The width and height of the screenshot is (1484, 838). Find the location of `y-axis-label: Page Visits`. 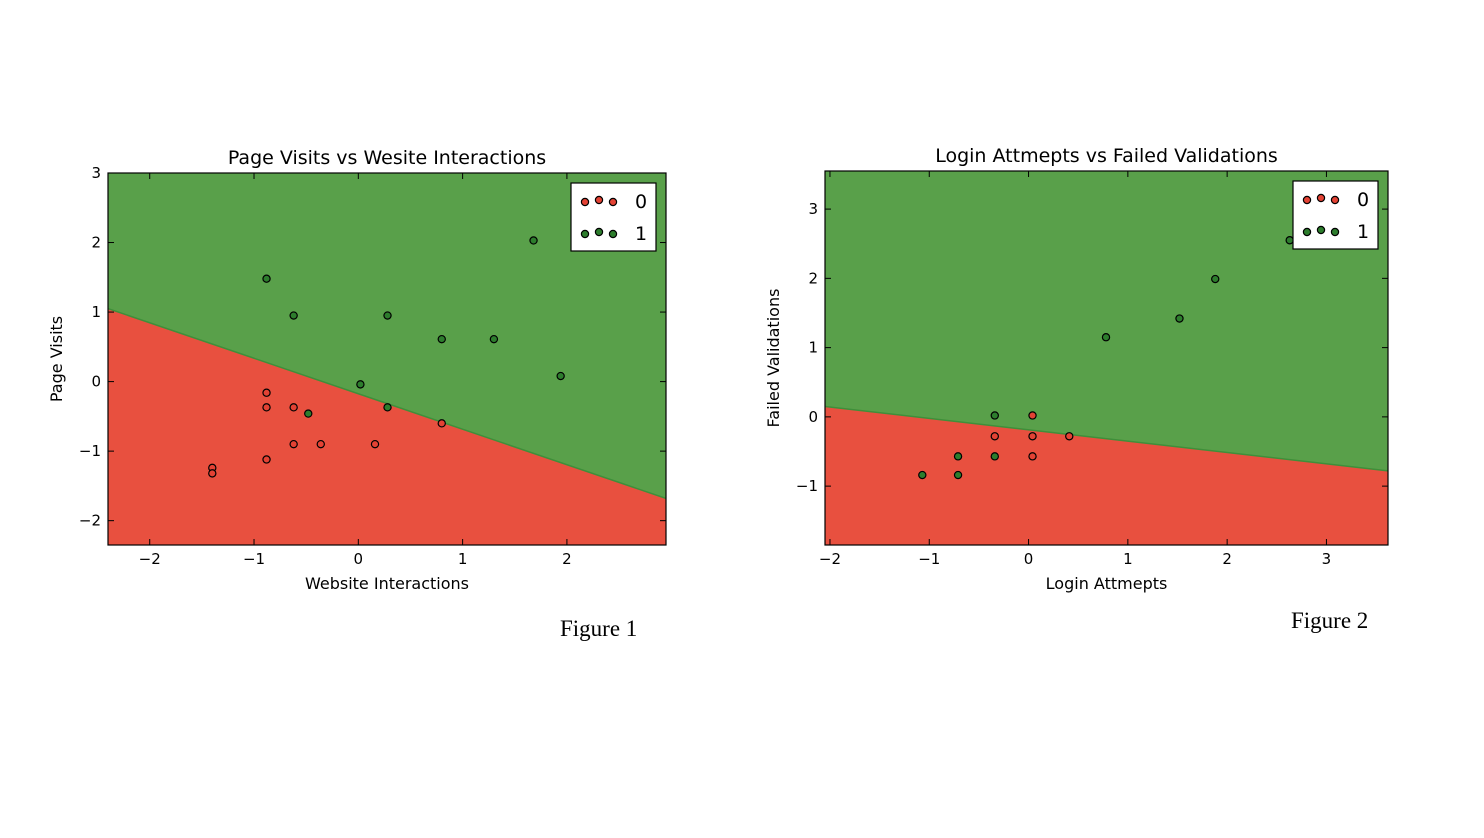

y-axis-label: Page Visits is located at coordinates (56, 359).